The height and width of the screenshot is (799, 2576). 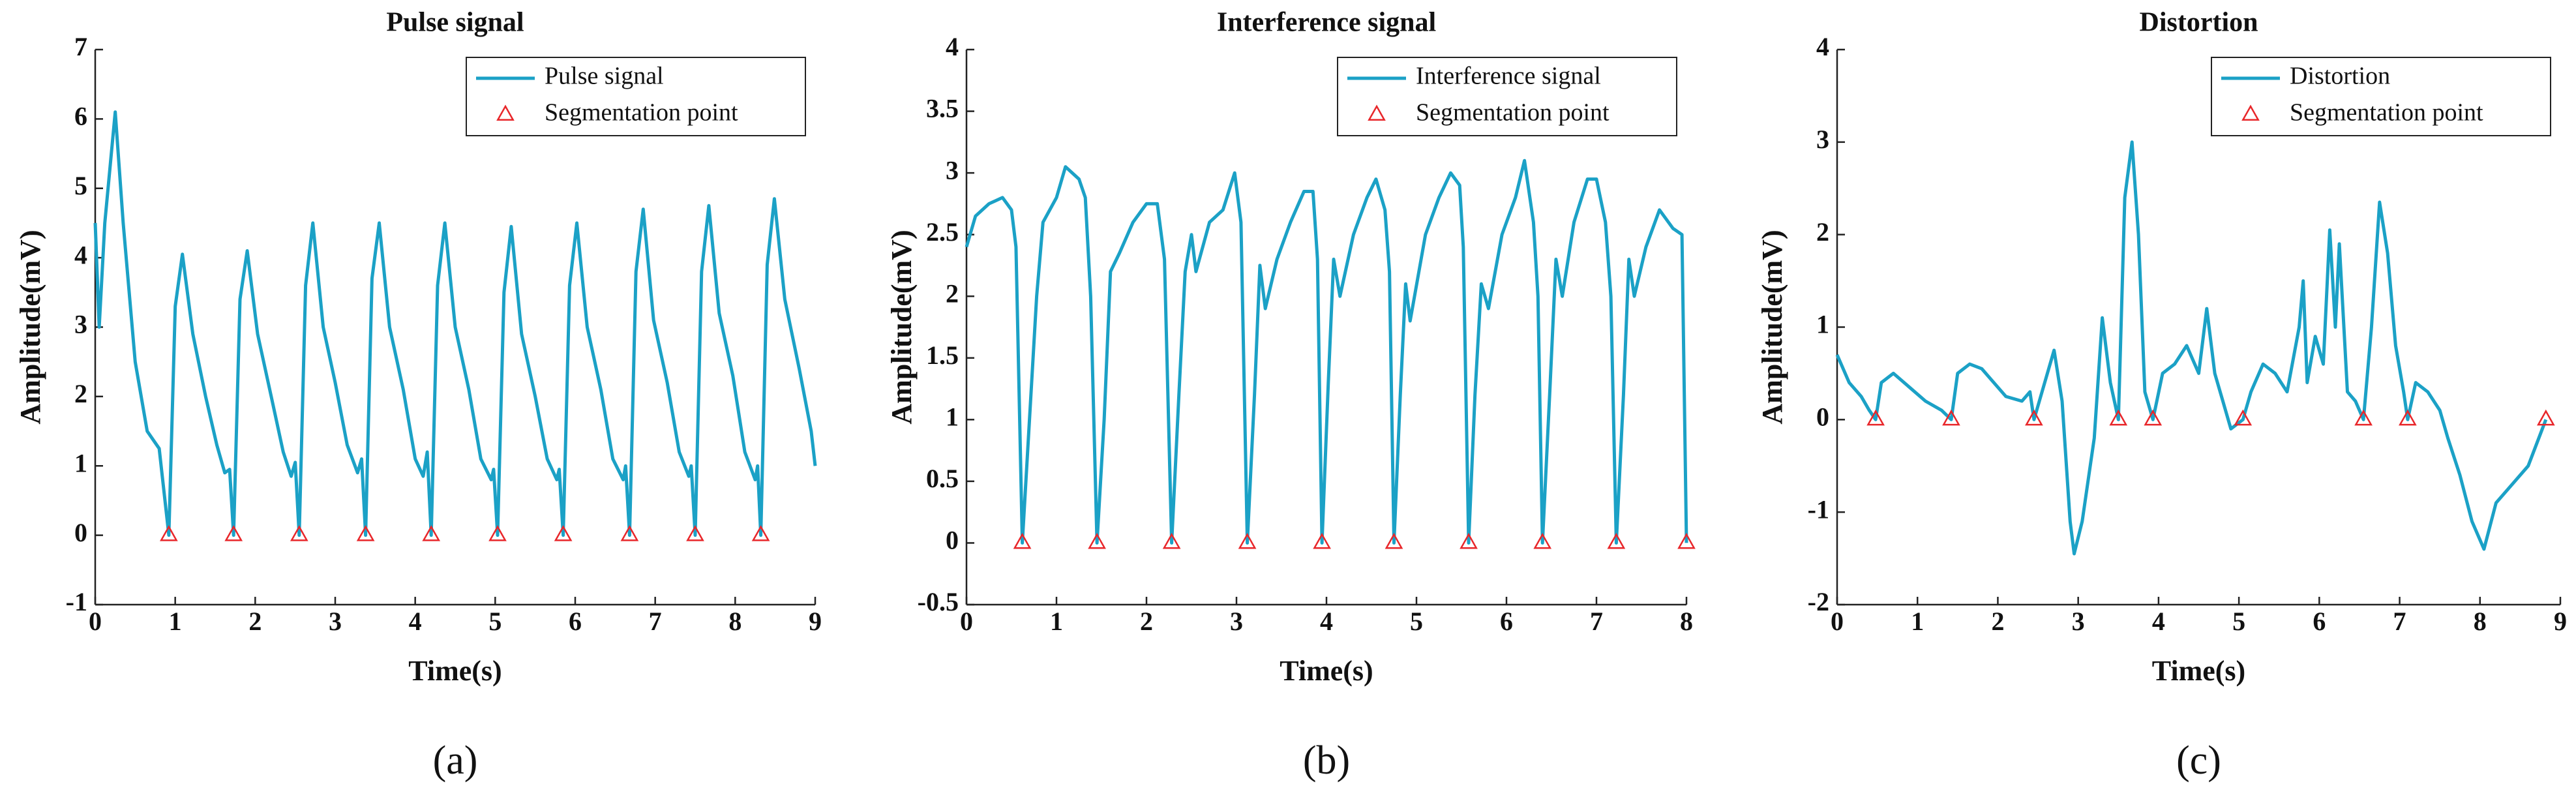 What do you see at coordinates (1818, 601) in the screenshot?
I see `y-tick-label: -2` at bounding box center [1818, 601].